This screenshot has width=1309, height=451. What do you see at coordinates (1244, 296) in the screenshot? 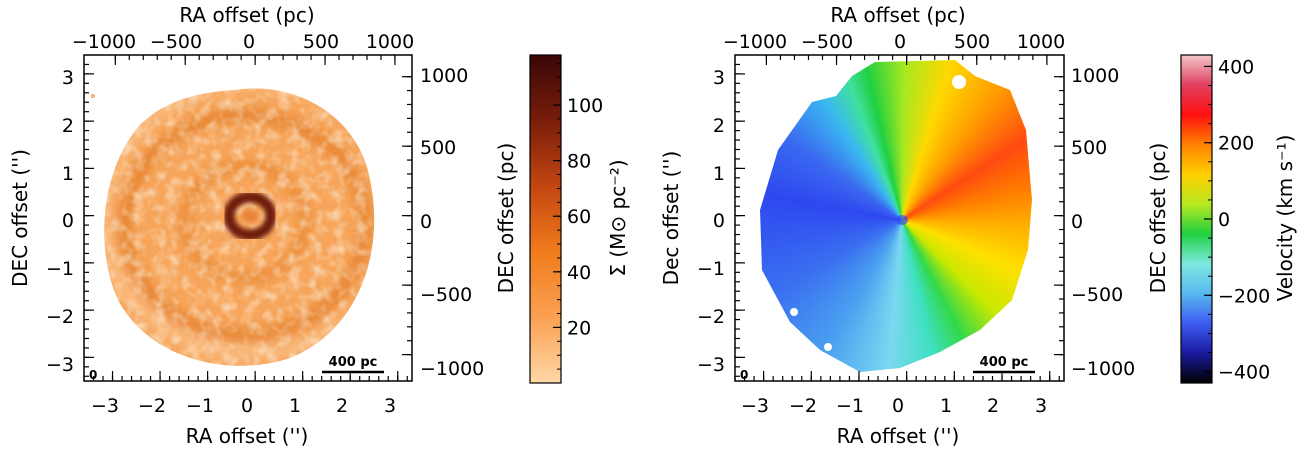
I see `colorbar-tick-label: −200` at bounding box center [1244, 296].